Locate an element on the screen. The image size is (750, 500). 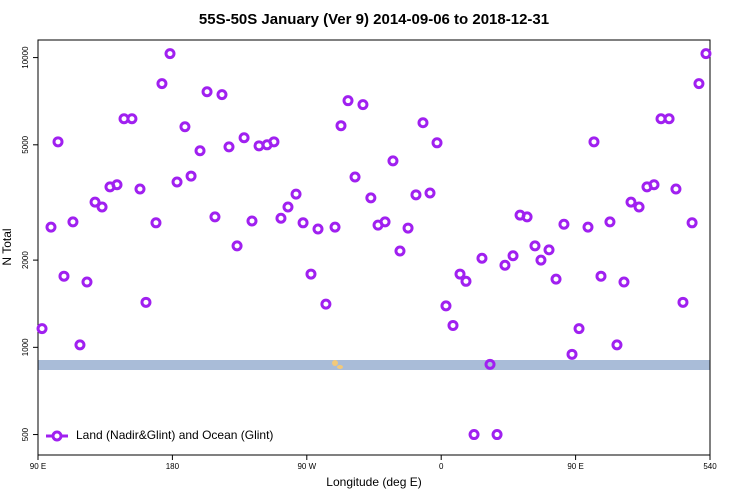
x-tick-label: 540 is located at coordinates (710, 466).